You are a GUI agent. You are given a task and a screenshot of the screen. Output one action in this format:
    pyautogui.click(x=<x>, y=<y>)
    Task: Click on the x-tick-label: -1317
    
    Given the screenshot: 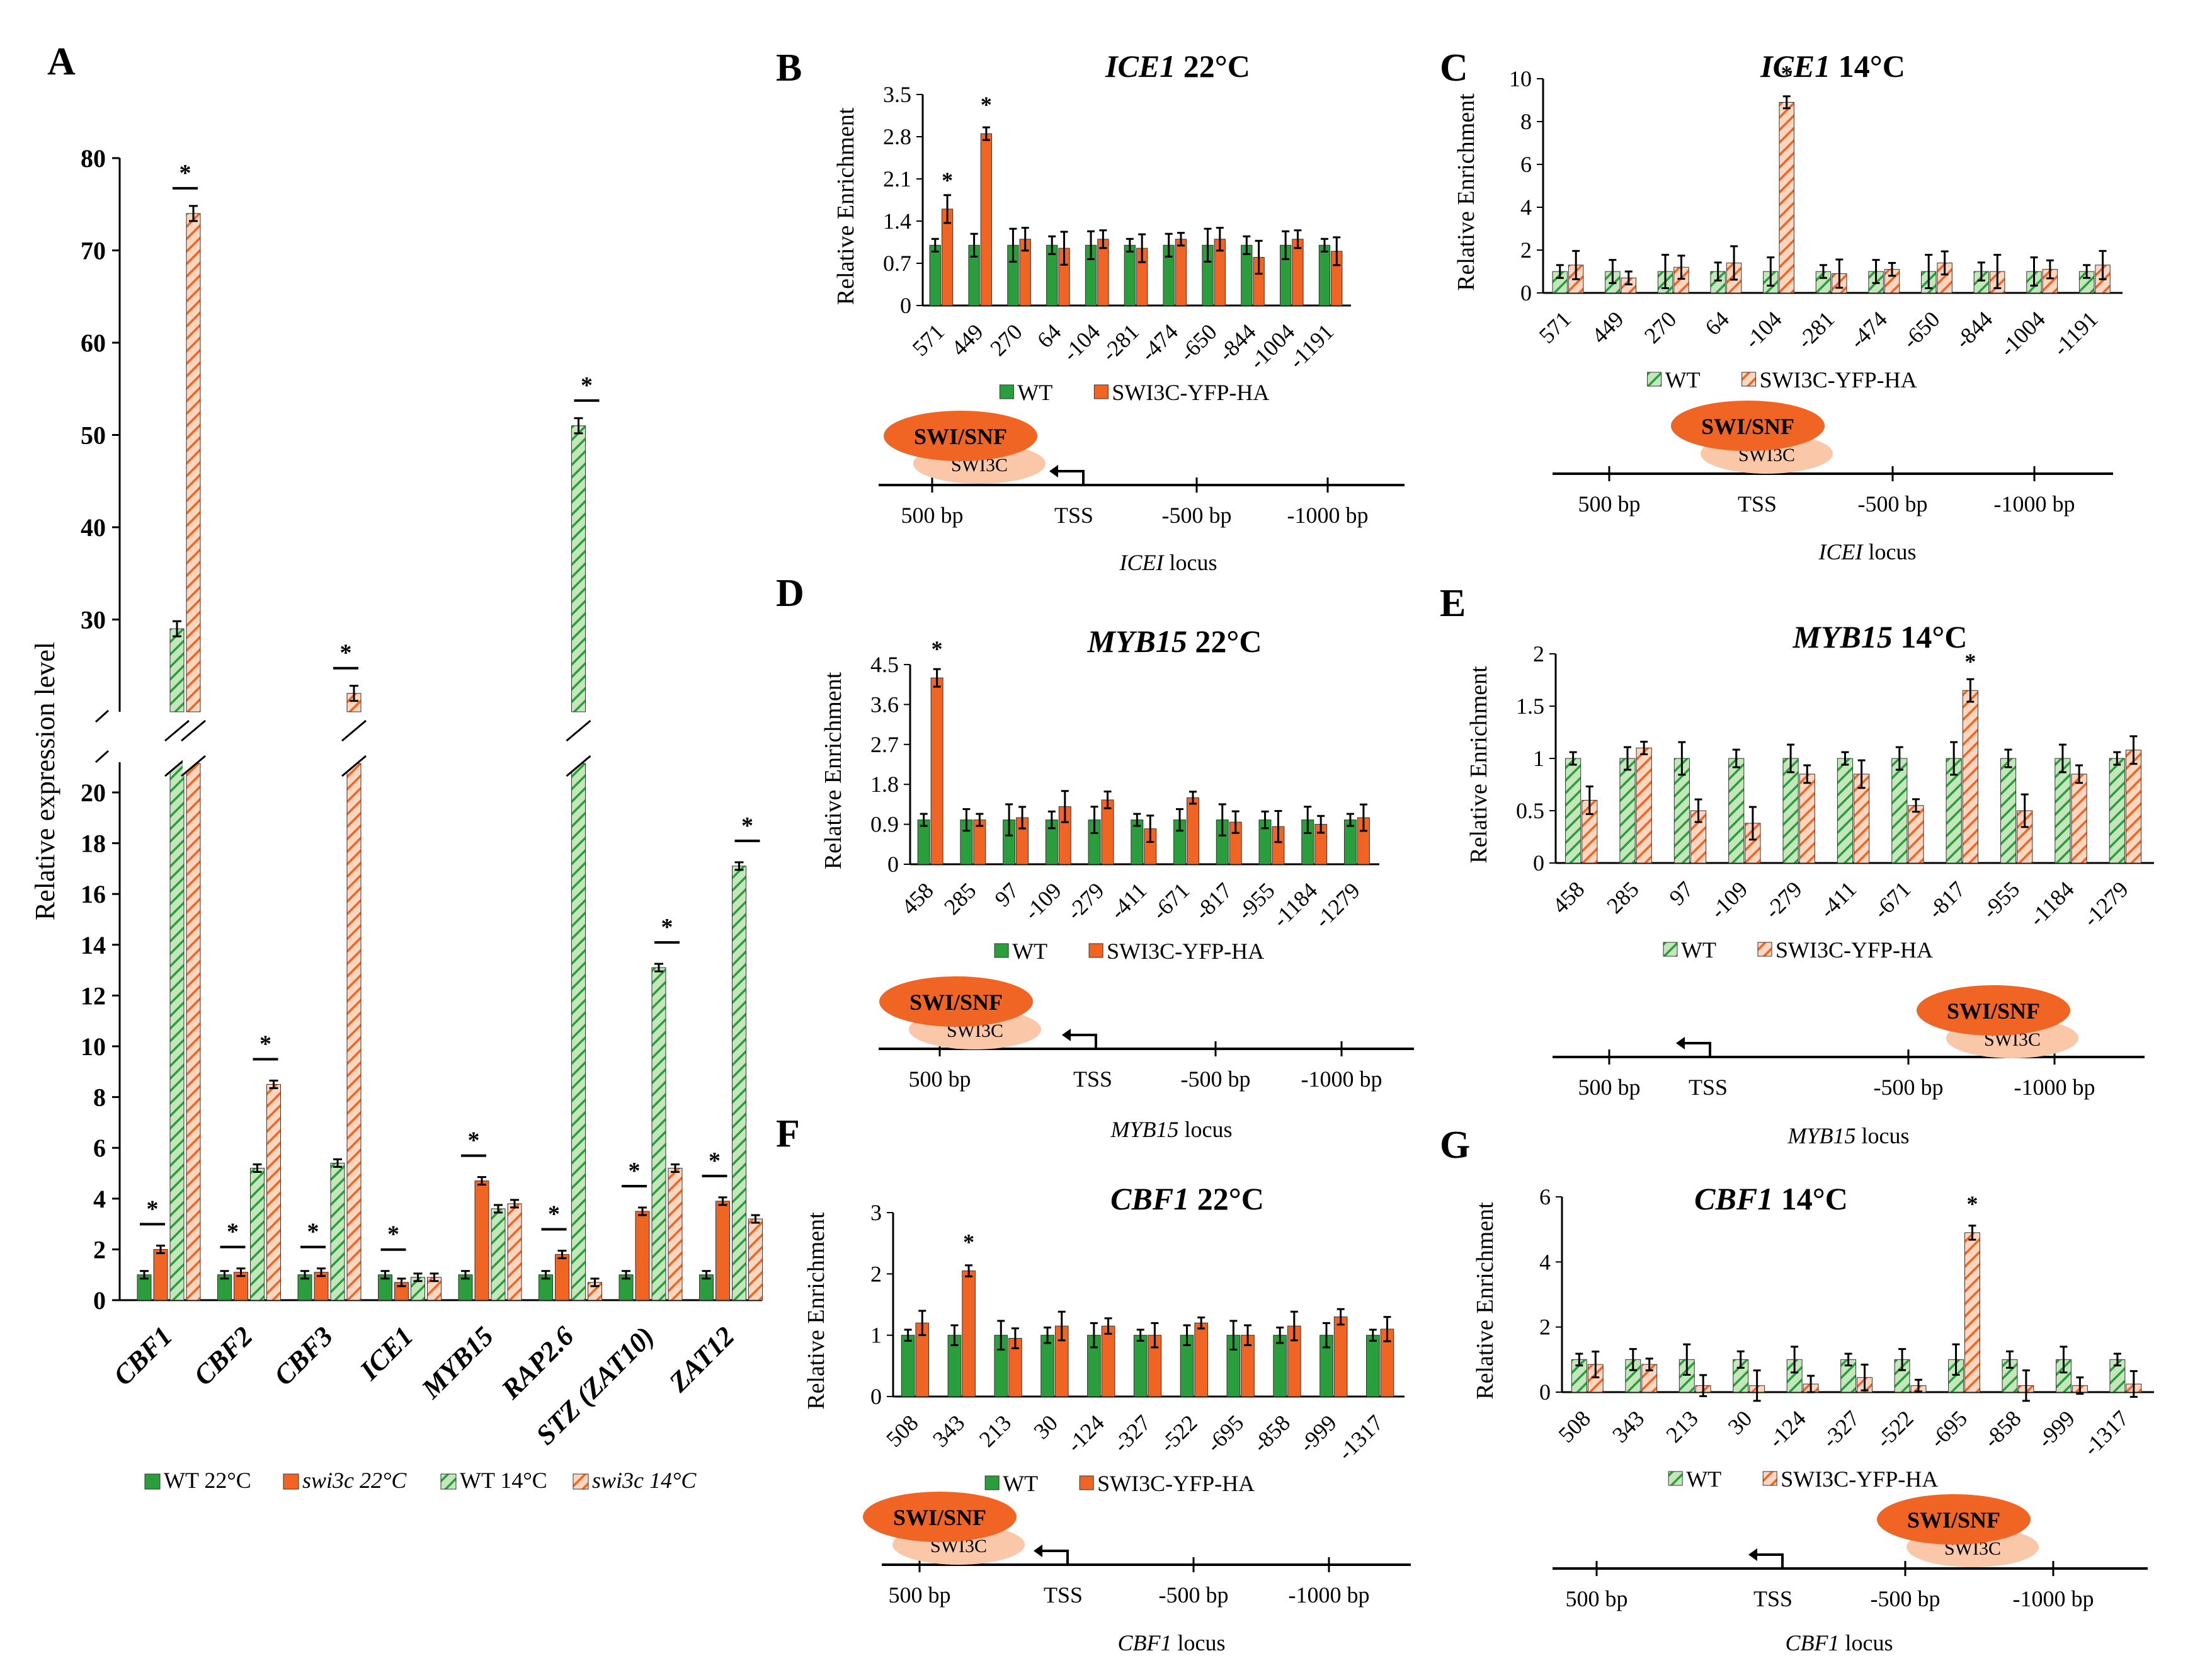 What is the action you would take?
    pyautogui.click(x=1360, y=1437)
    